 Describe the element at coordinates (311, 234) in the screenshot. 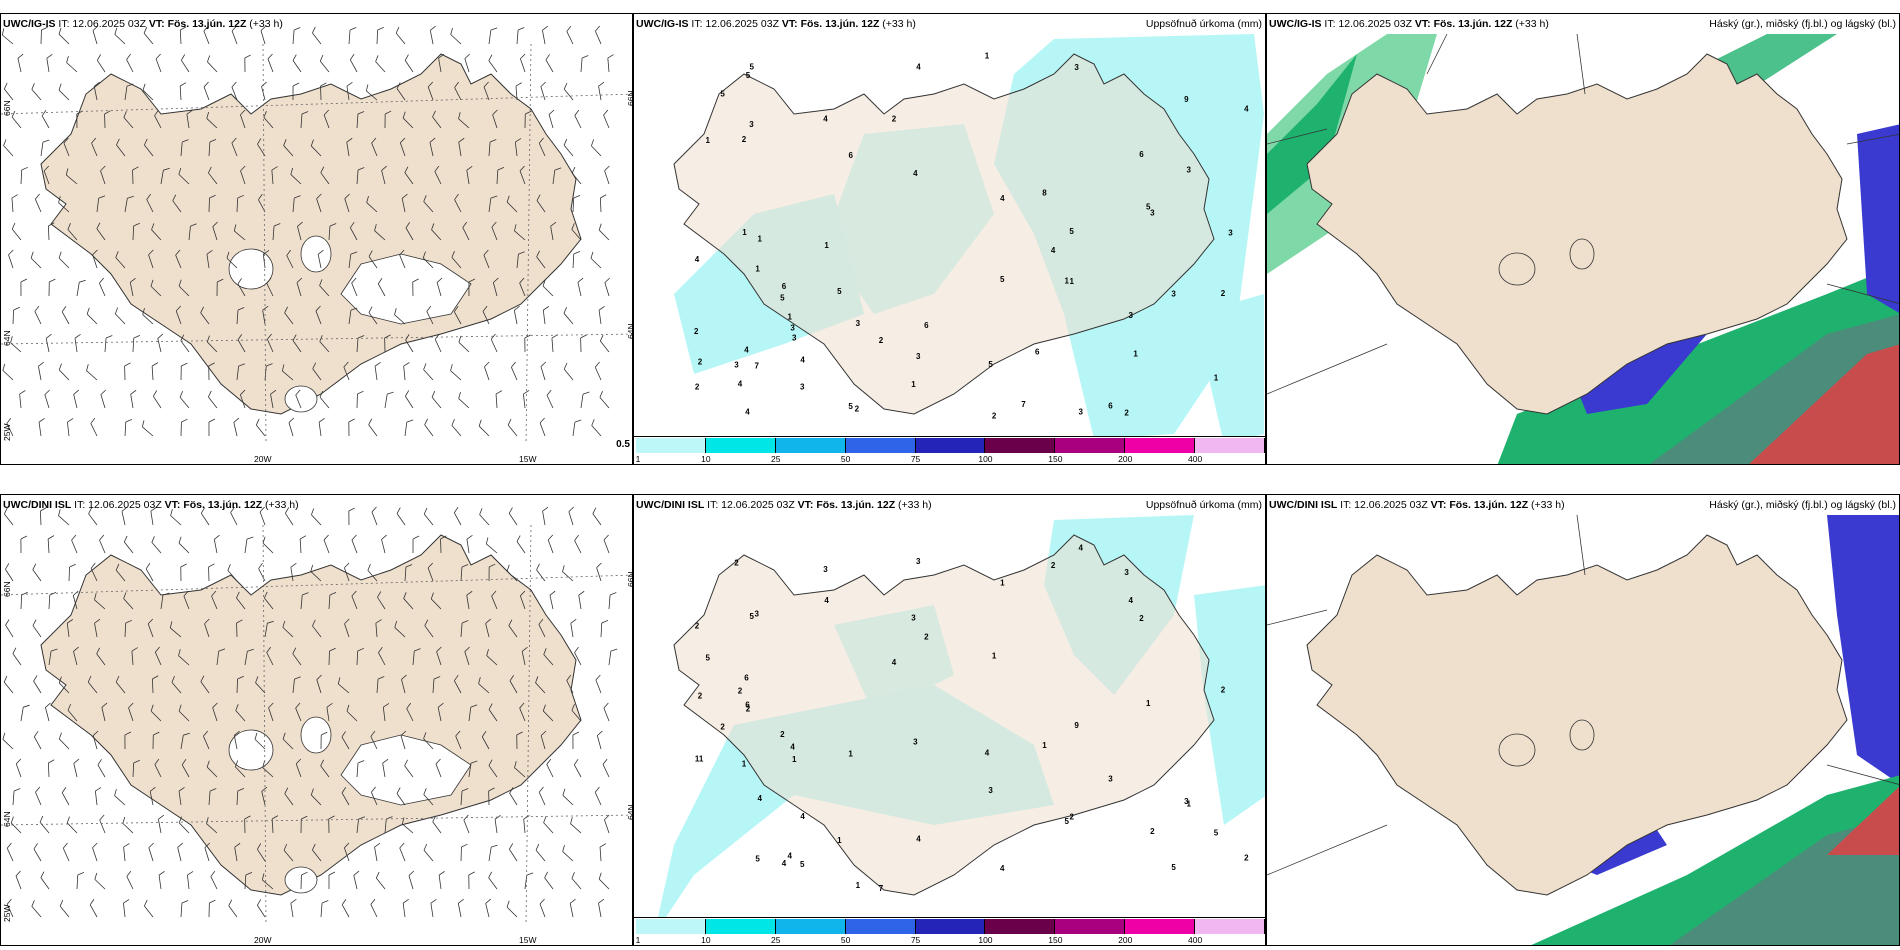

I see `iceland-land` at that location.